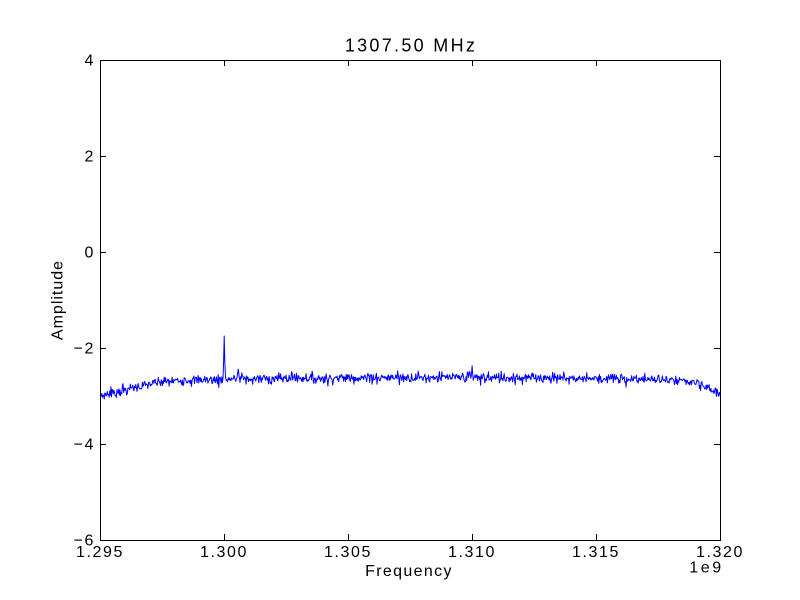  What do you see at coordinates (90, 61) in the screenshot?
I see `svg-text: 4` at bounding box center [90, 61].